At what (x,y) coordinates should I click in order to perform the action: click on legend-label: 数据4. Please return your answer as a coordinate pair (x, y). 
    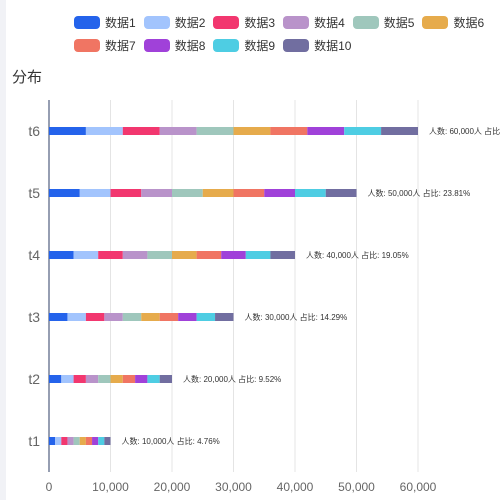
    Looking at the image, I should click on (329, 22).